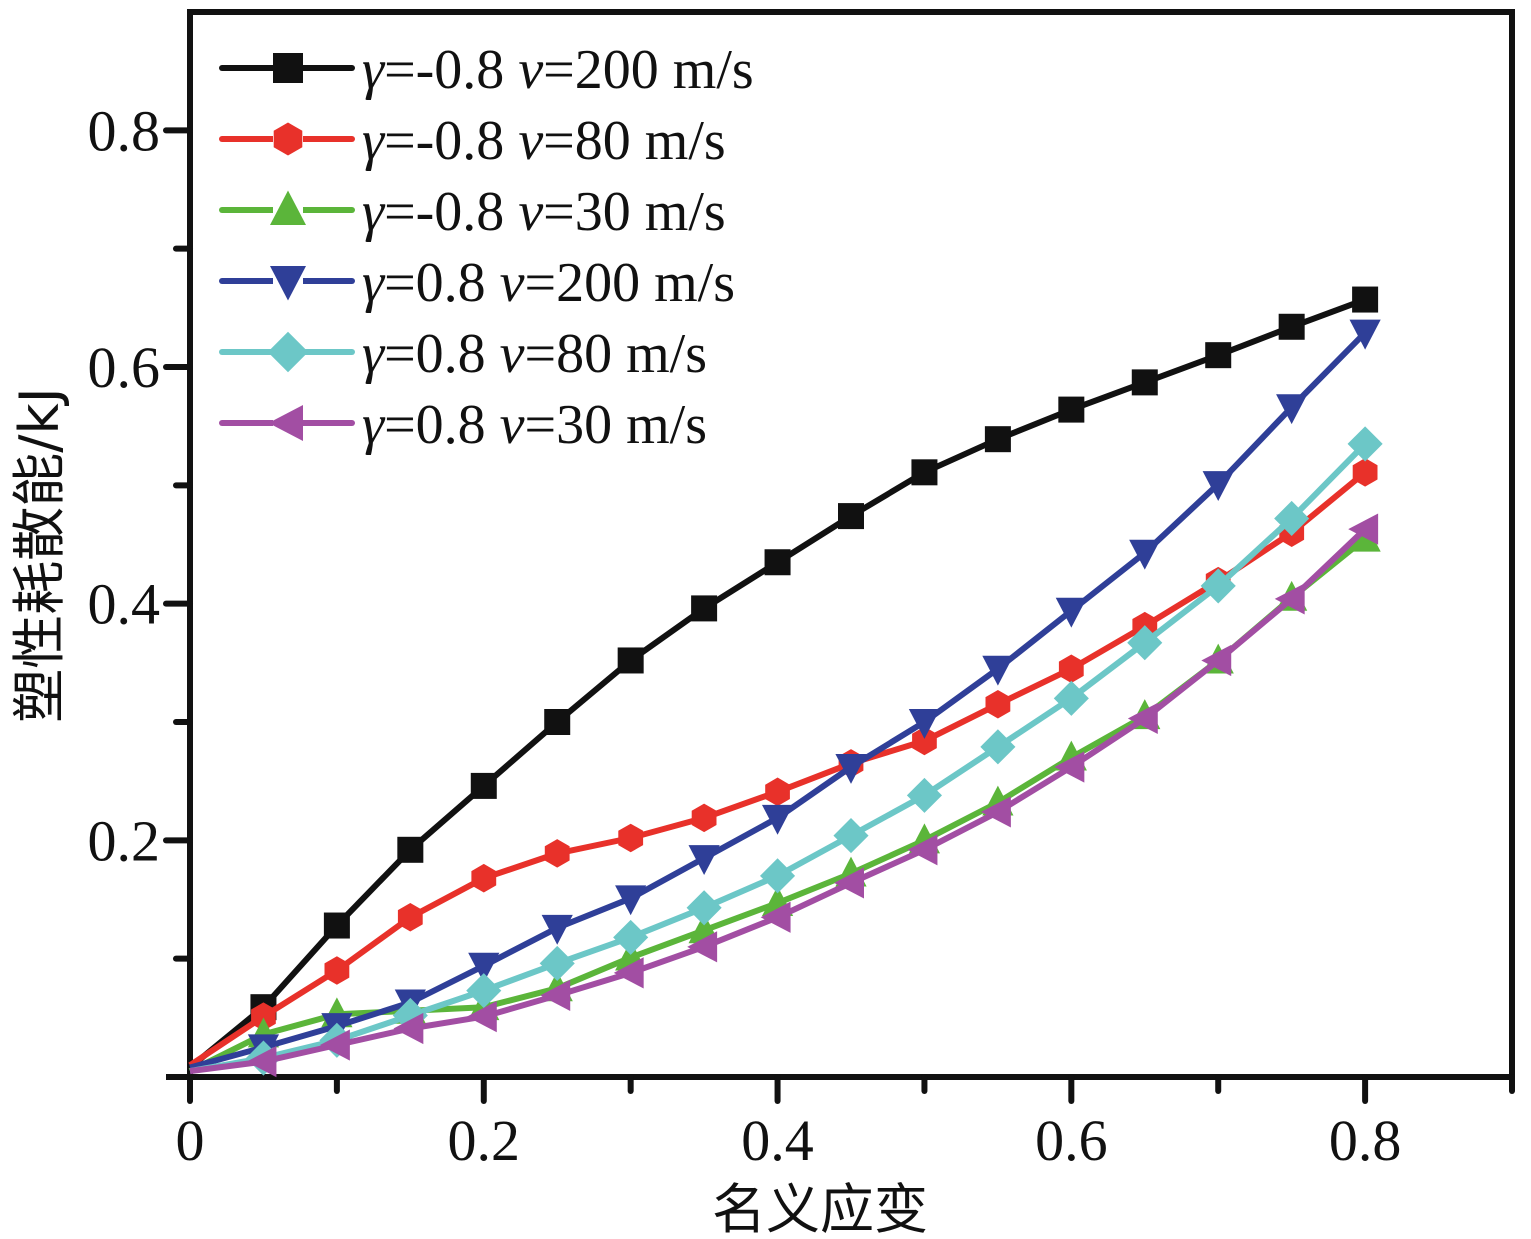  What do you see at coordinates (548, 283) in the screenshot?
I see `legend-label: γ=0.8 v=200 m/s` at bounding box center [548, 283].